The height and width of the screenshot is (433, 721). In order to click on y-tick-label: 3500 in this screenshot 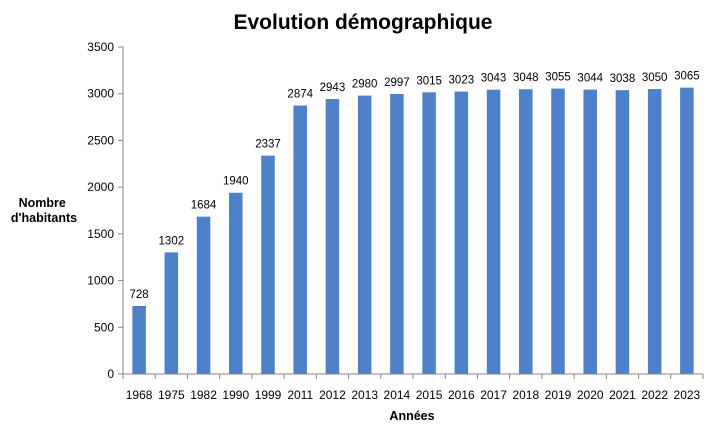, I will do `click(100, 47)`.